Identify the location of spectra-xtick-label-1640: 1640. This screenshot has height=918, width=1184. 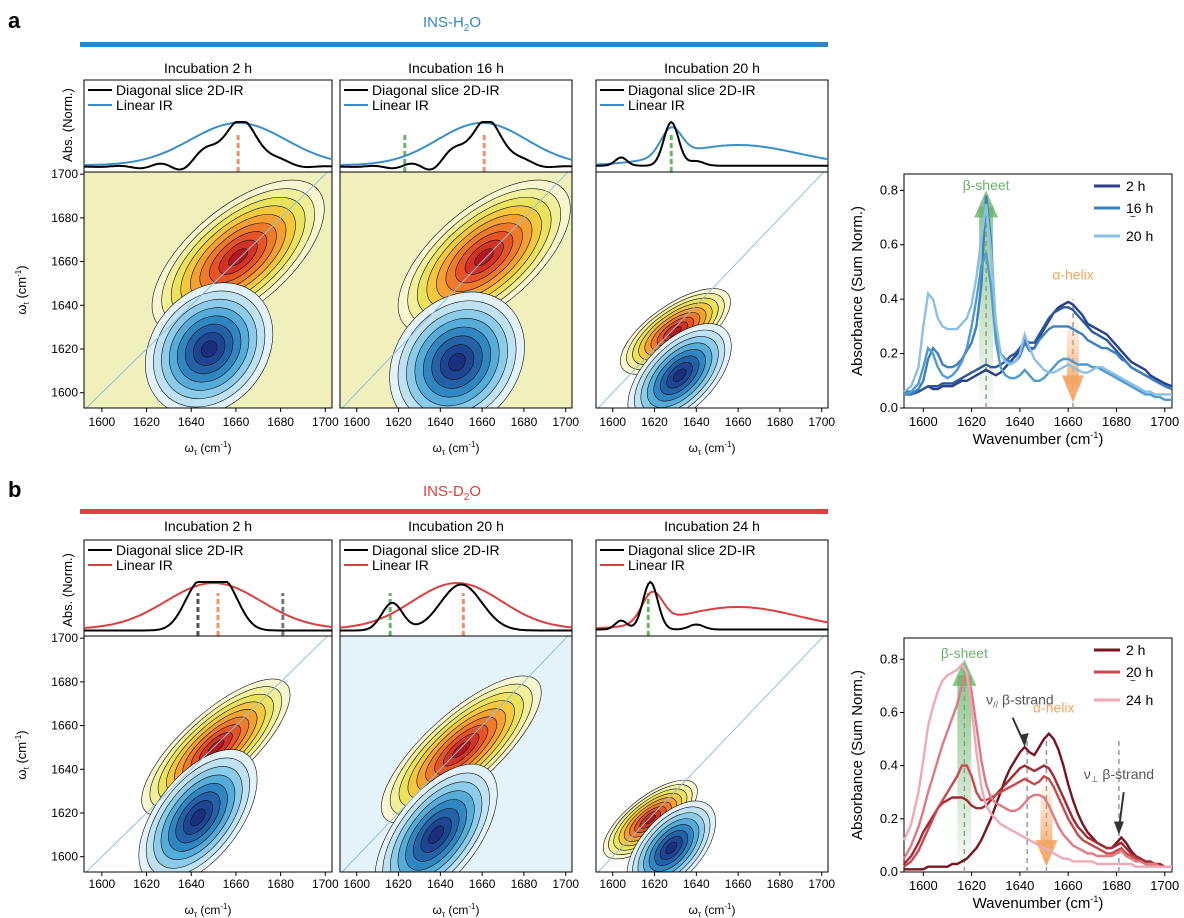
(1019, 421).